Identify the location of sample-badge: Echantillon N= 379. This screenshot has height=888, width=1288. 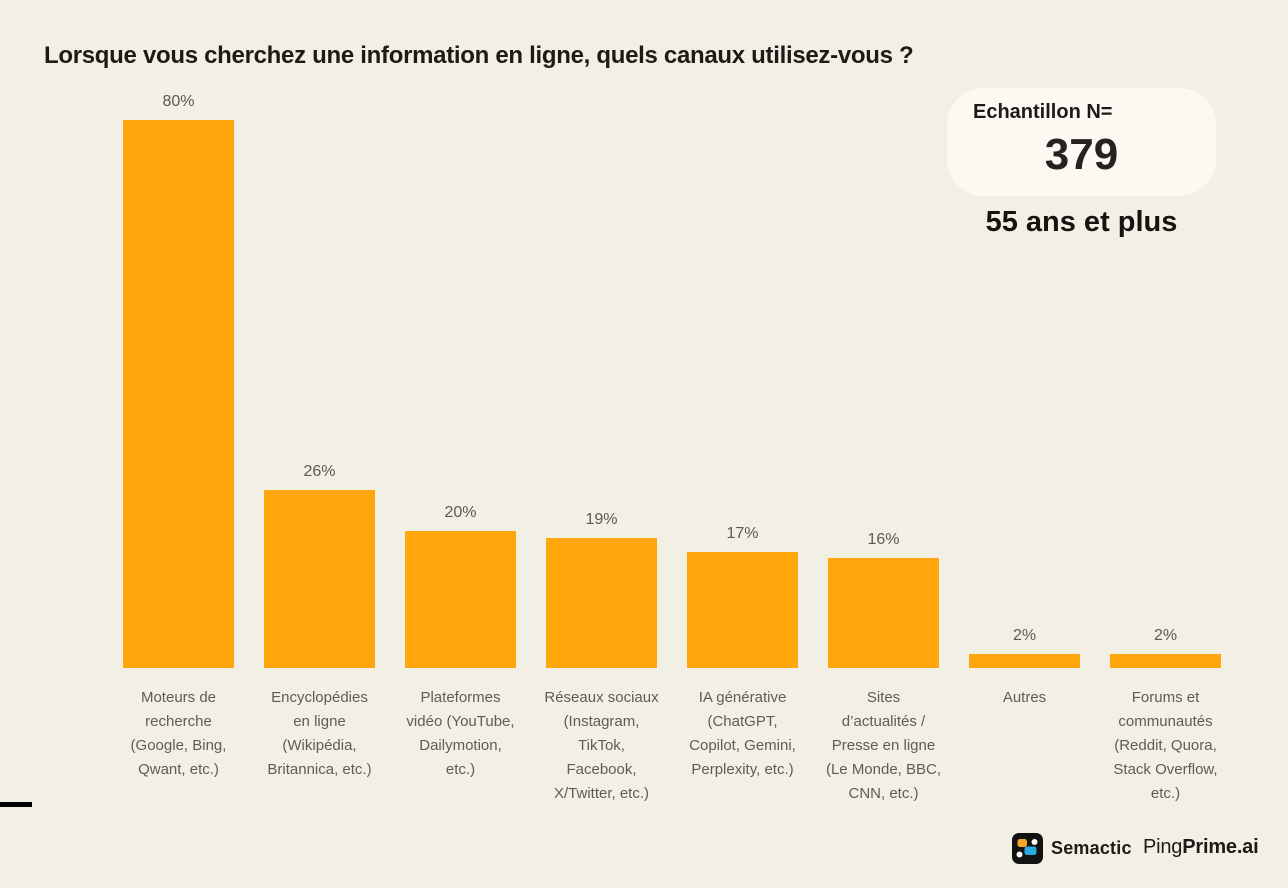
(1081, 142).